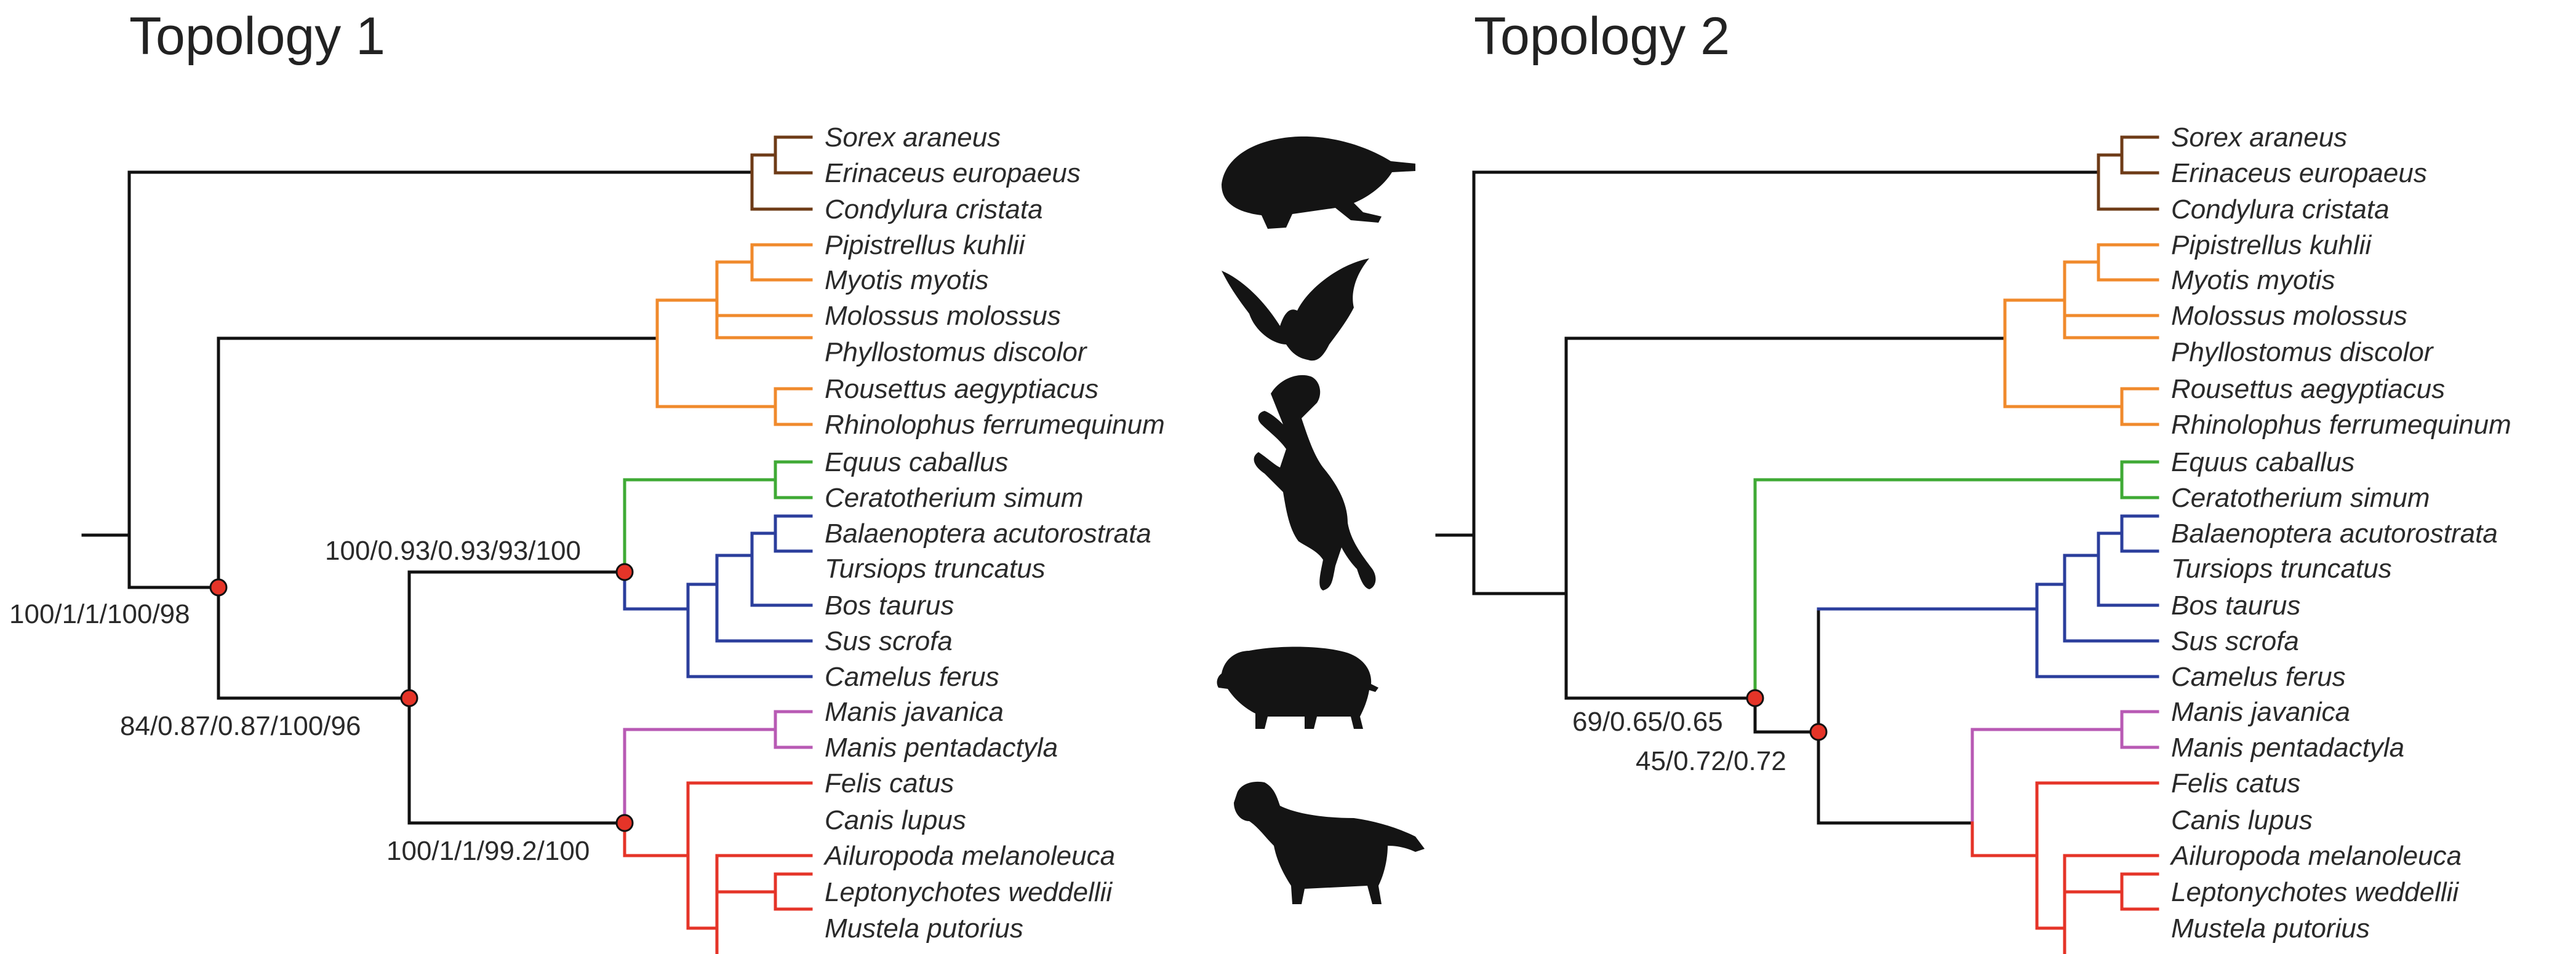  Describe the element at coordinates (969, 892) in the screenshot. I see `t1-taxon: Leptonychotes weddellii` at that location.